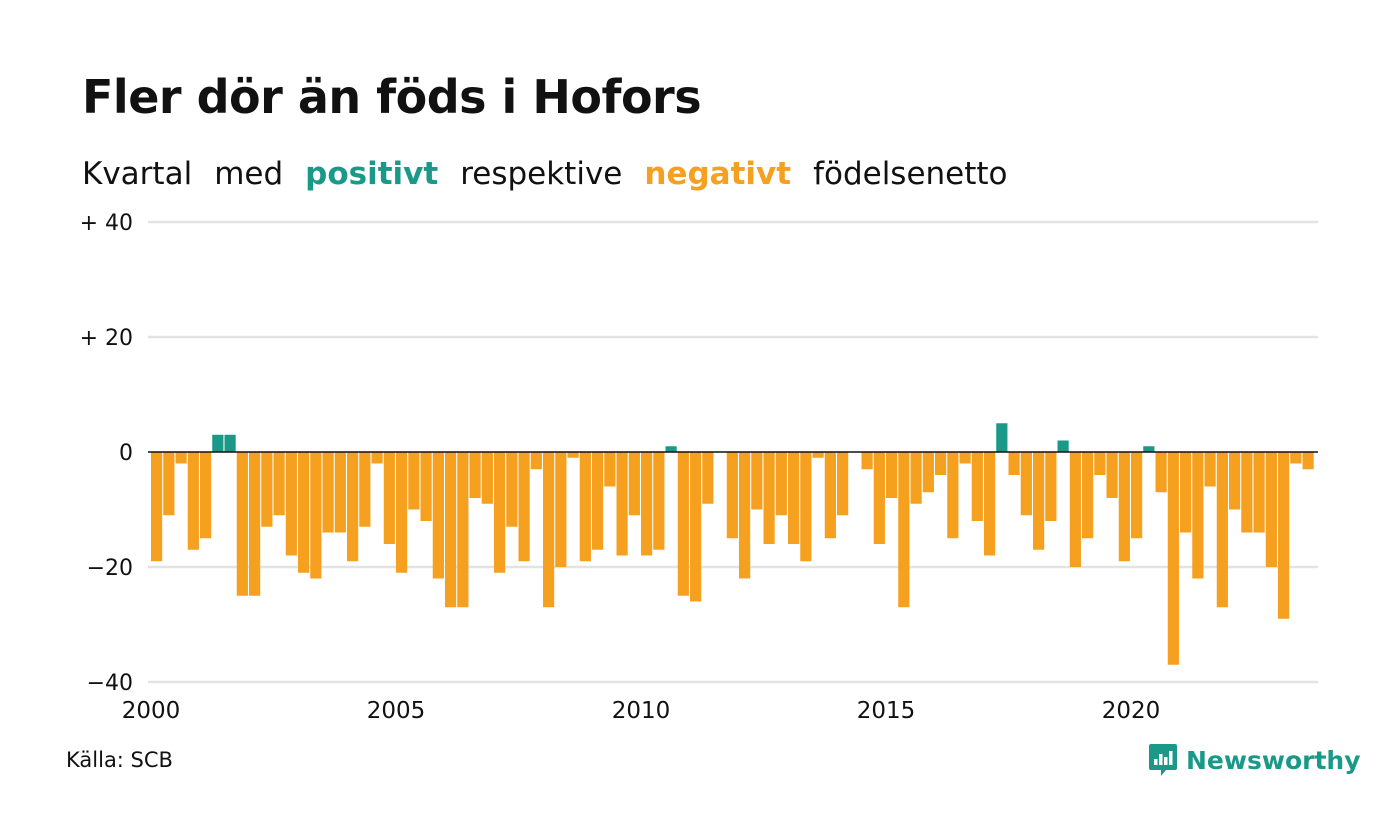  What do you see at coordinates (1273, 760) in the screenshot?
I see `brand-name: Newsworthy` at bounding box center [1273, 760].